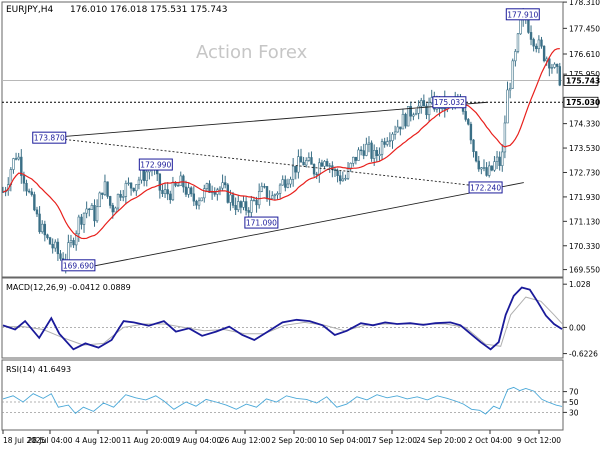 The image size is (600, 450). I want to click on time-tick-label: 19 Aug 04:00, so click(196, 440).